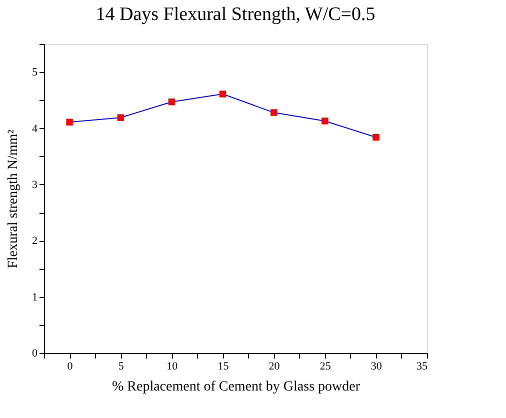  Describe the element at coordinates (274, 366) in the screenshot. I see `x-tick-label: 20` at that location.